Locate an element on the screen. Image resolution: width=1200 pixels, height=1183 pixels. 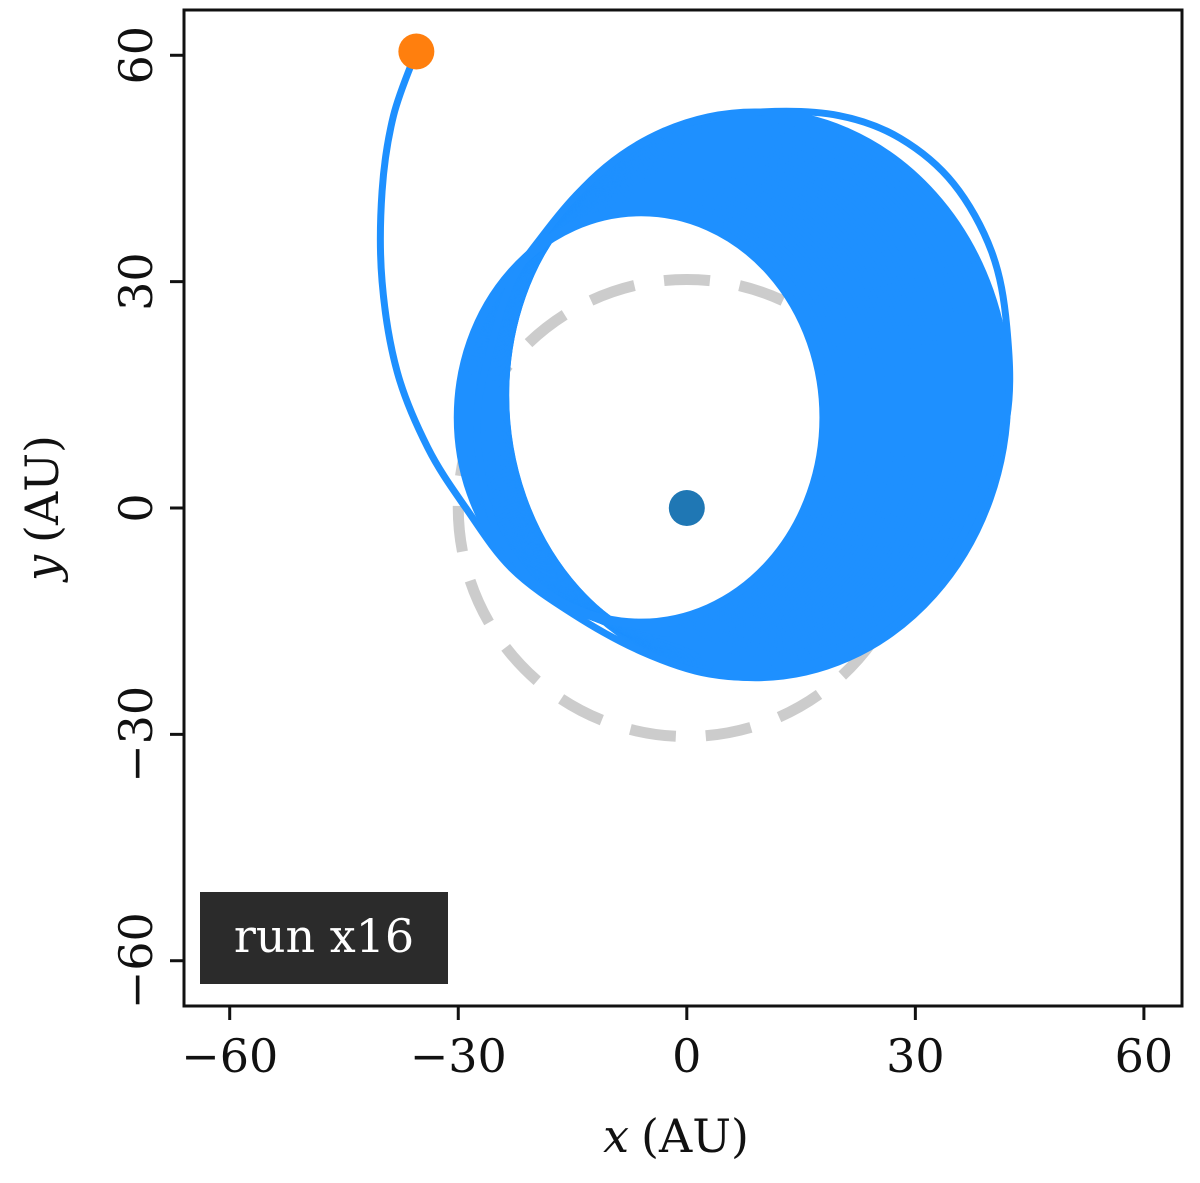
x-tick-label: 30 is located at coordinates (915, 1056).